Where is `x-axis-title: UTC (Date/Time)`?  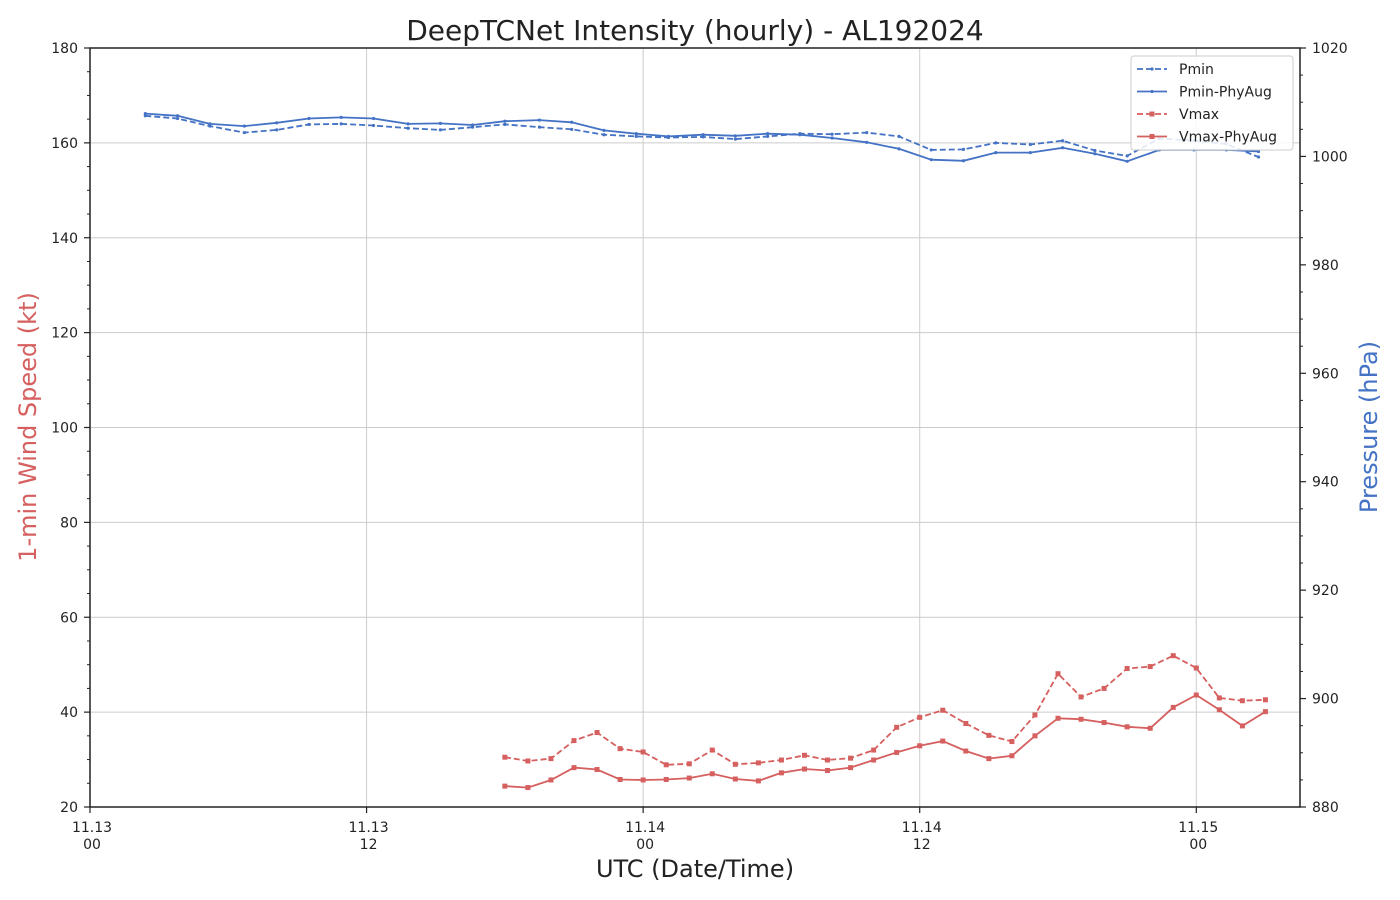 x-axis-title: UTC (Date/Time) is located at coordinates (695, 869).